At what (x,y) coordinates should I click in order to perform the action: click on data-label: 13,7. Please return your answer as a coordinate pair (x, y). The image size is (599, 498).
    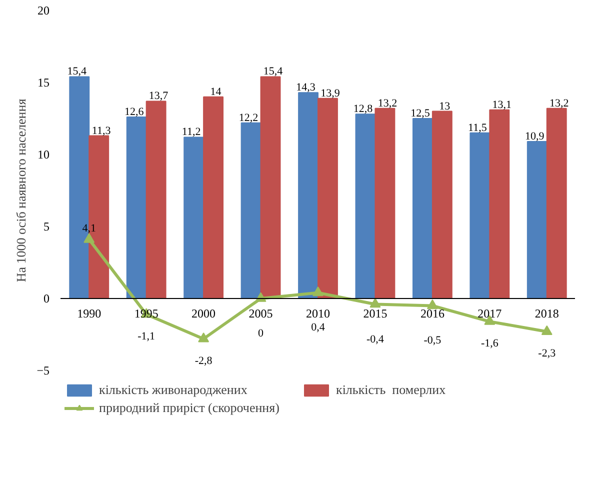
    Looking at the image, I should click on (158, 96).